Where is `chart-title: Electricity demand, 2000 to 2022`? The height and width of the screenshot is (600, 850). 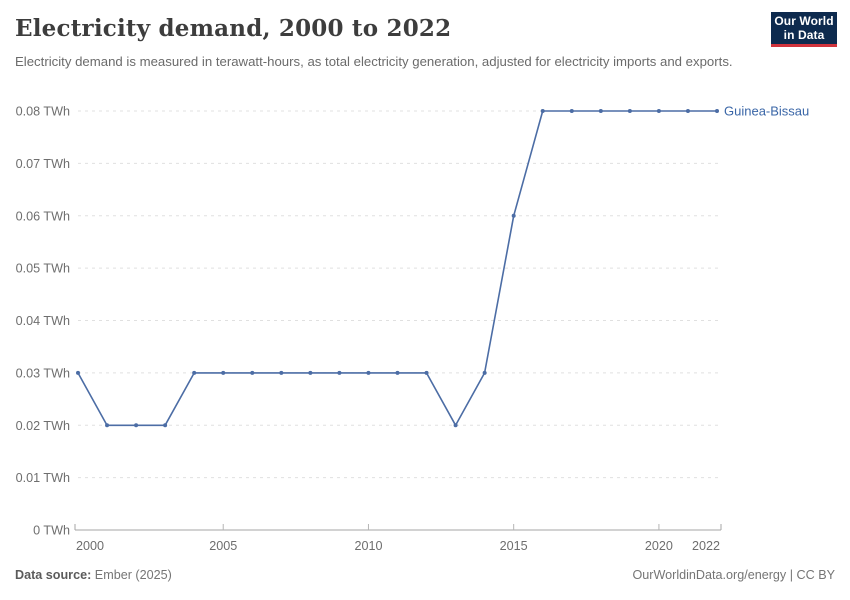 chart-title: Electricity demand, 2000 to 2022 is located at coordinates (233, 28).